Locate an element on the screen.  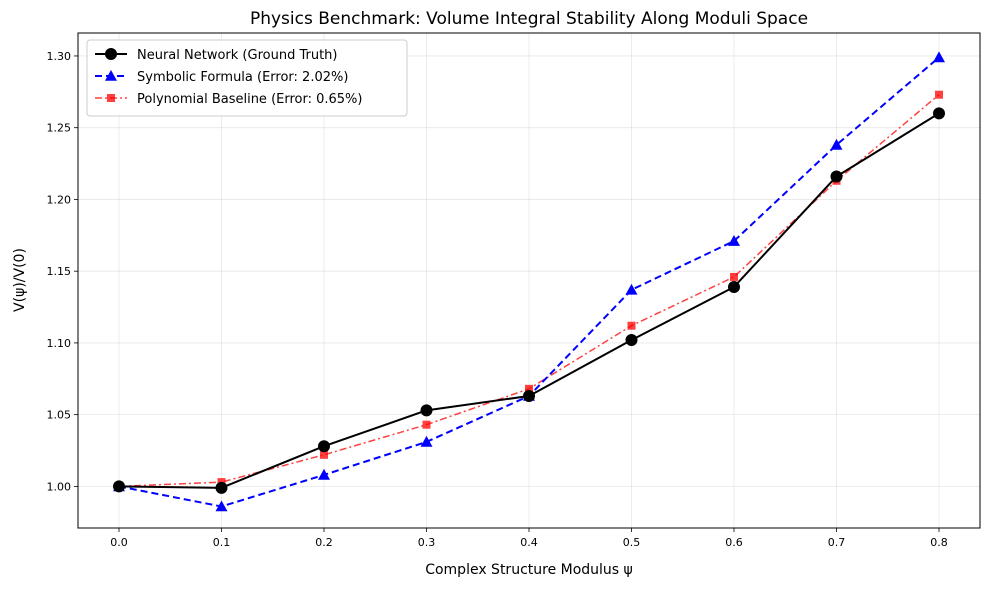
x-tick-label: 0.3 is located at coordinates (427, 542).